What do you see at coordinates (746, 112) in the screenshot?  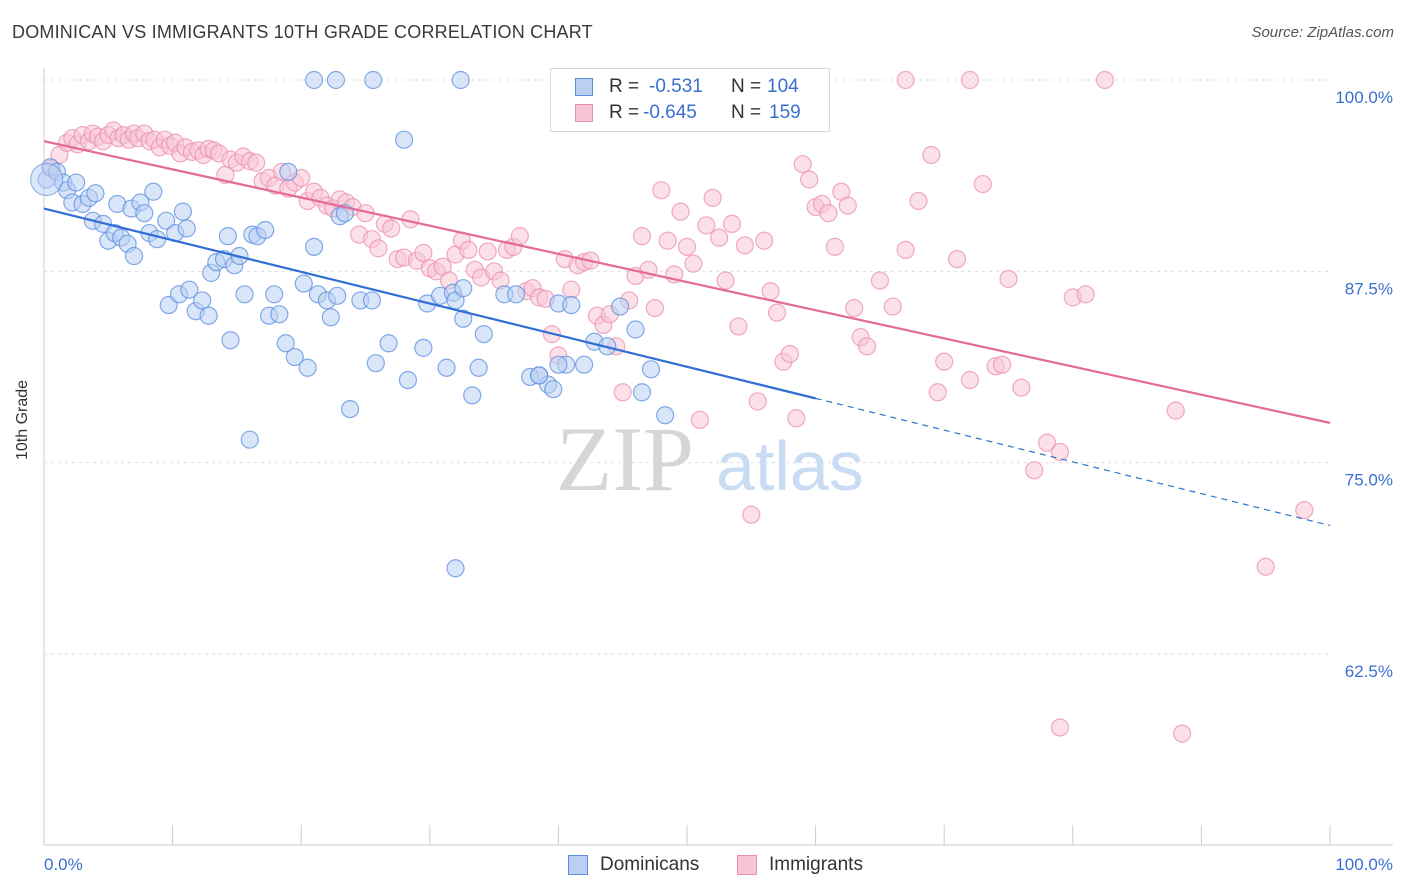 I see `n-label: N =` at bounding box center [746, 112].